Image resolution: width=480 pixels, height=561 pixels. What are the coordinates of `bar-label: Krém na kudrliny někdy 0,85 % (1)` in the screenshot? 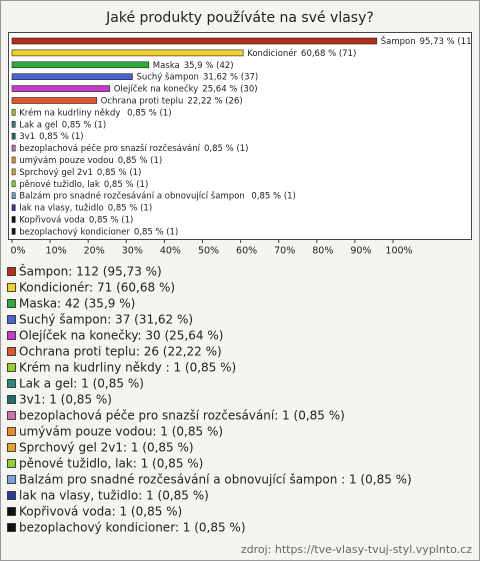 It's located at (95, 112).